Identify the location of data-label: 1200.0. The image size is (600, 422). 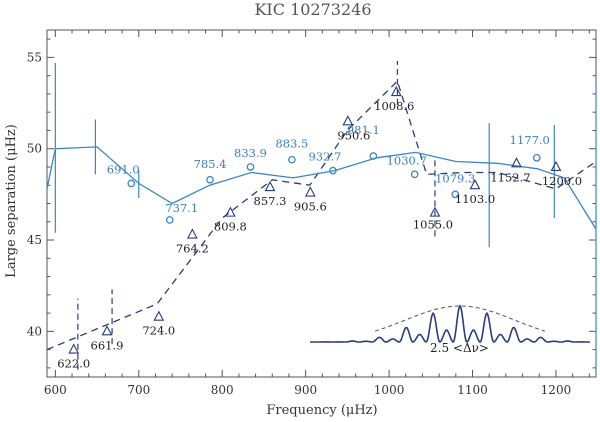
(562, 181).